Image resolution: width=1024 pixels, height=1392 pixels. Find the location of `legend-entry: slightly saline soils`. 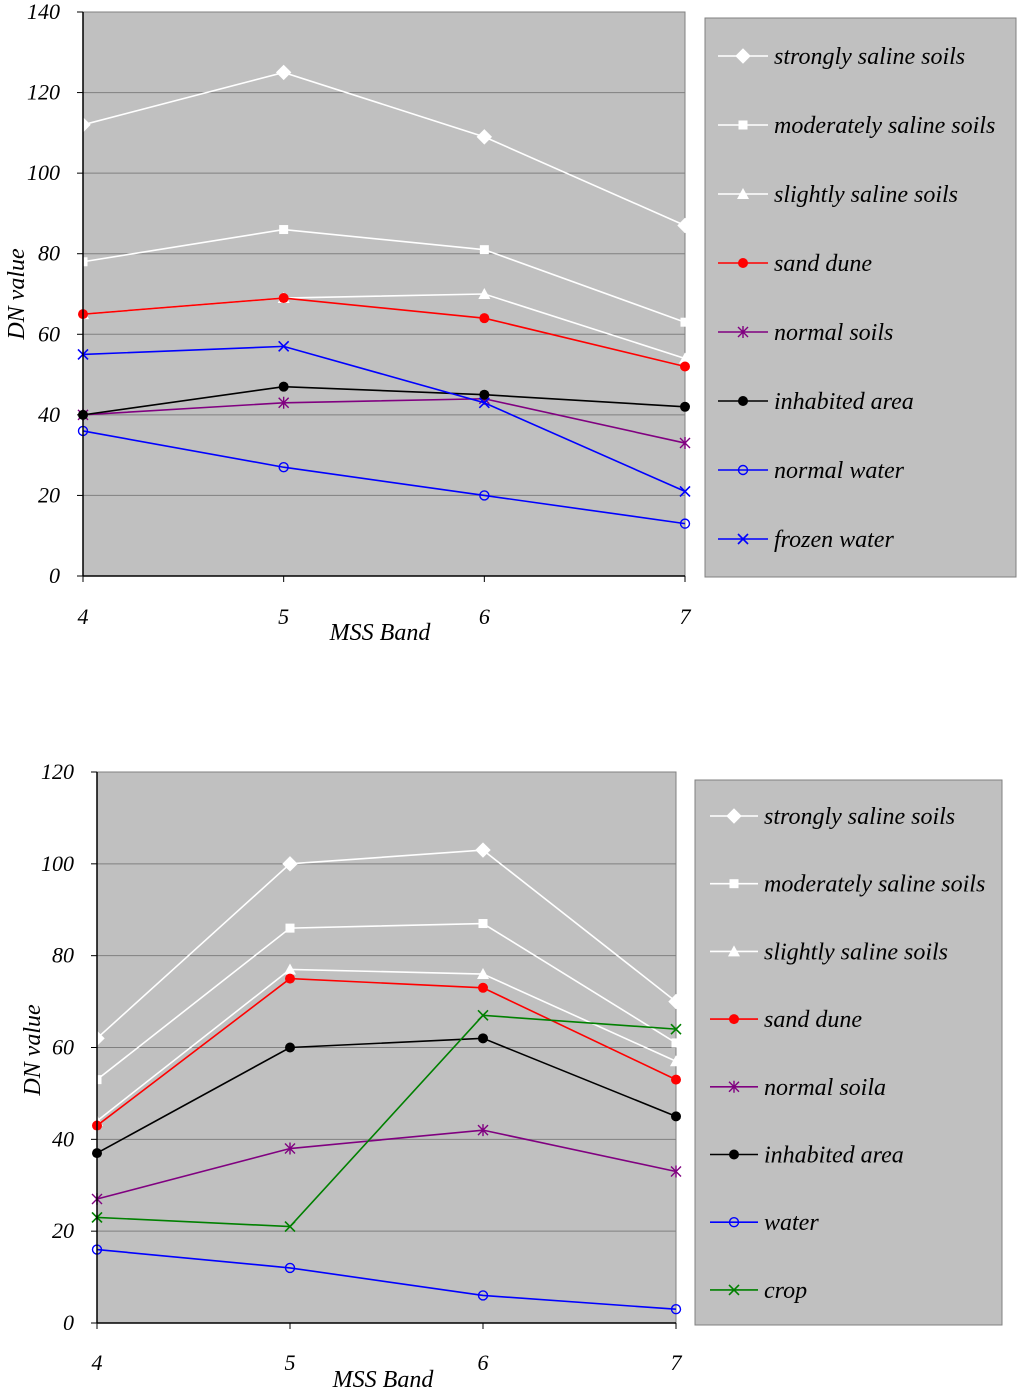

legend-entry: slightly saline soils is located at coordinates (838, 195).